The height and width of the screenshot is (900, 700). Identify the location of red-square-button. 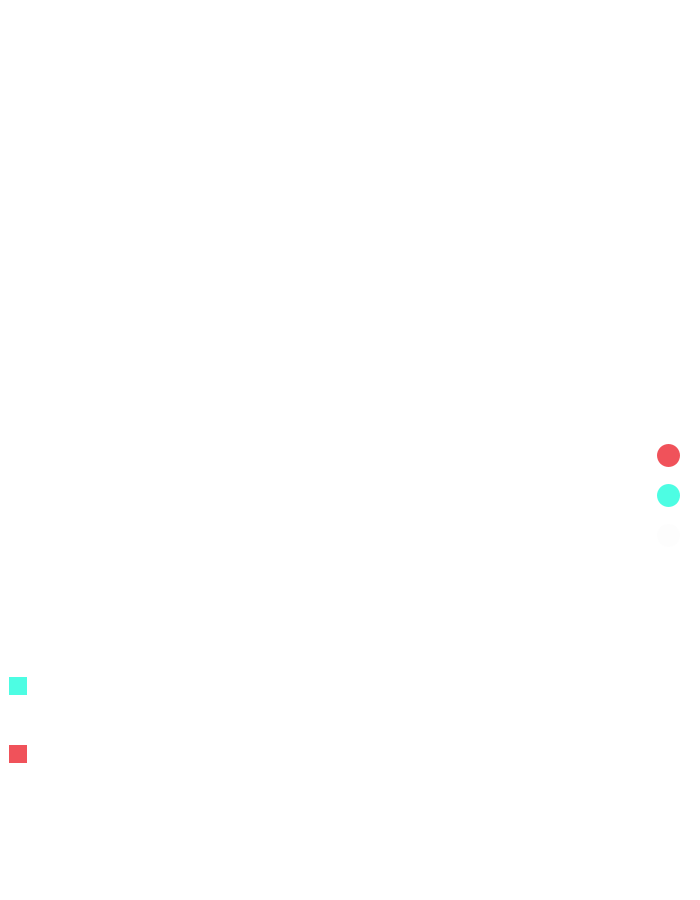
(18, 754).